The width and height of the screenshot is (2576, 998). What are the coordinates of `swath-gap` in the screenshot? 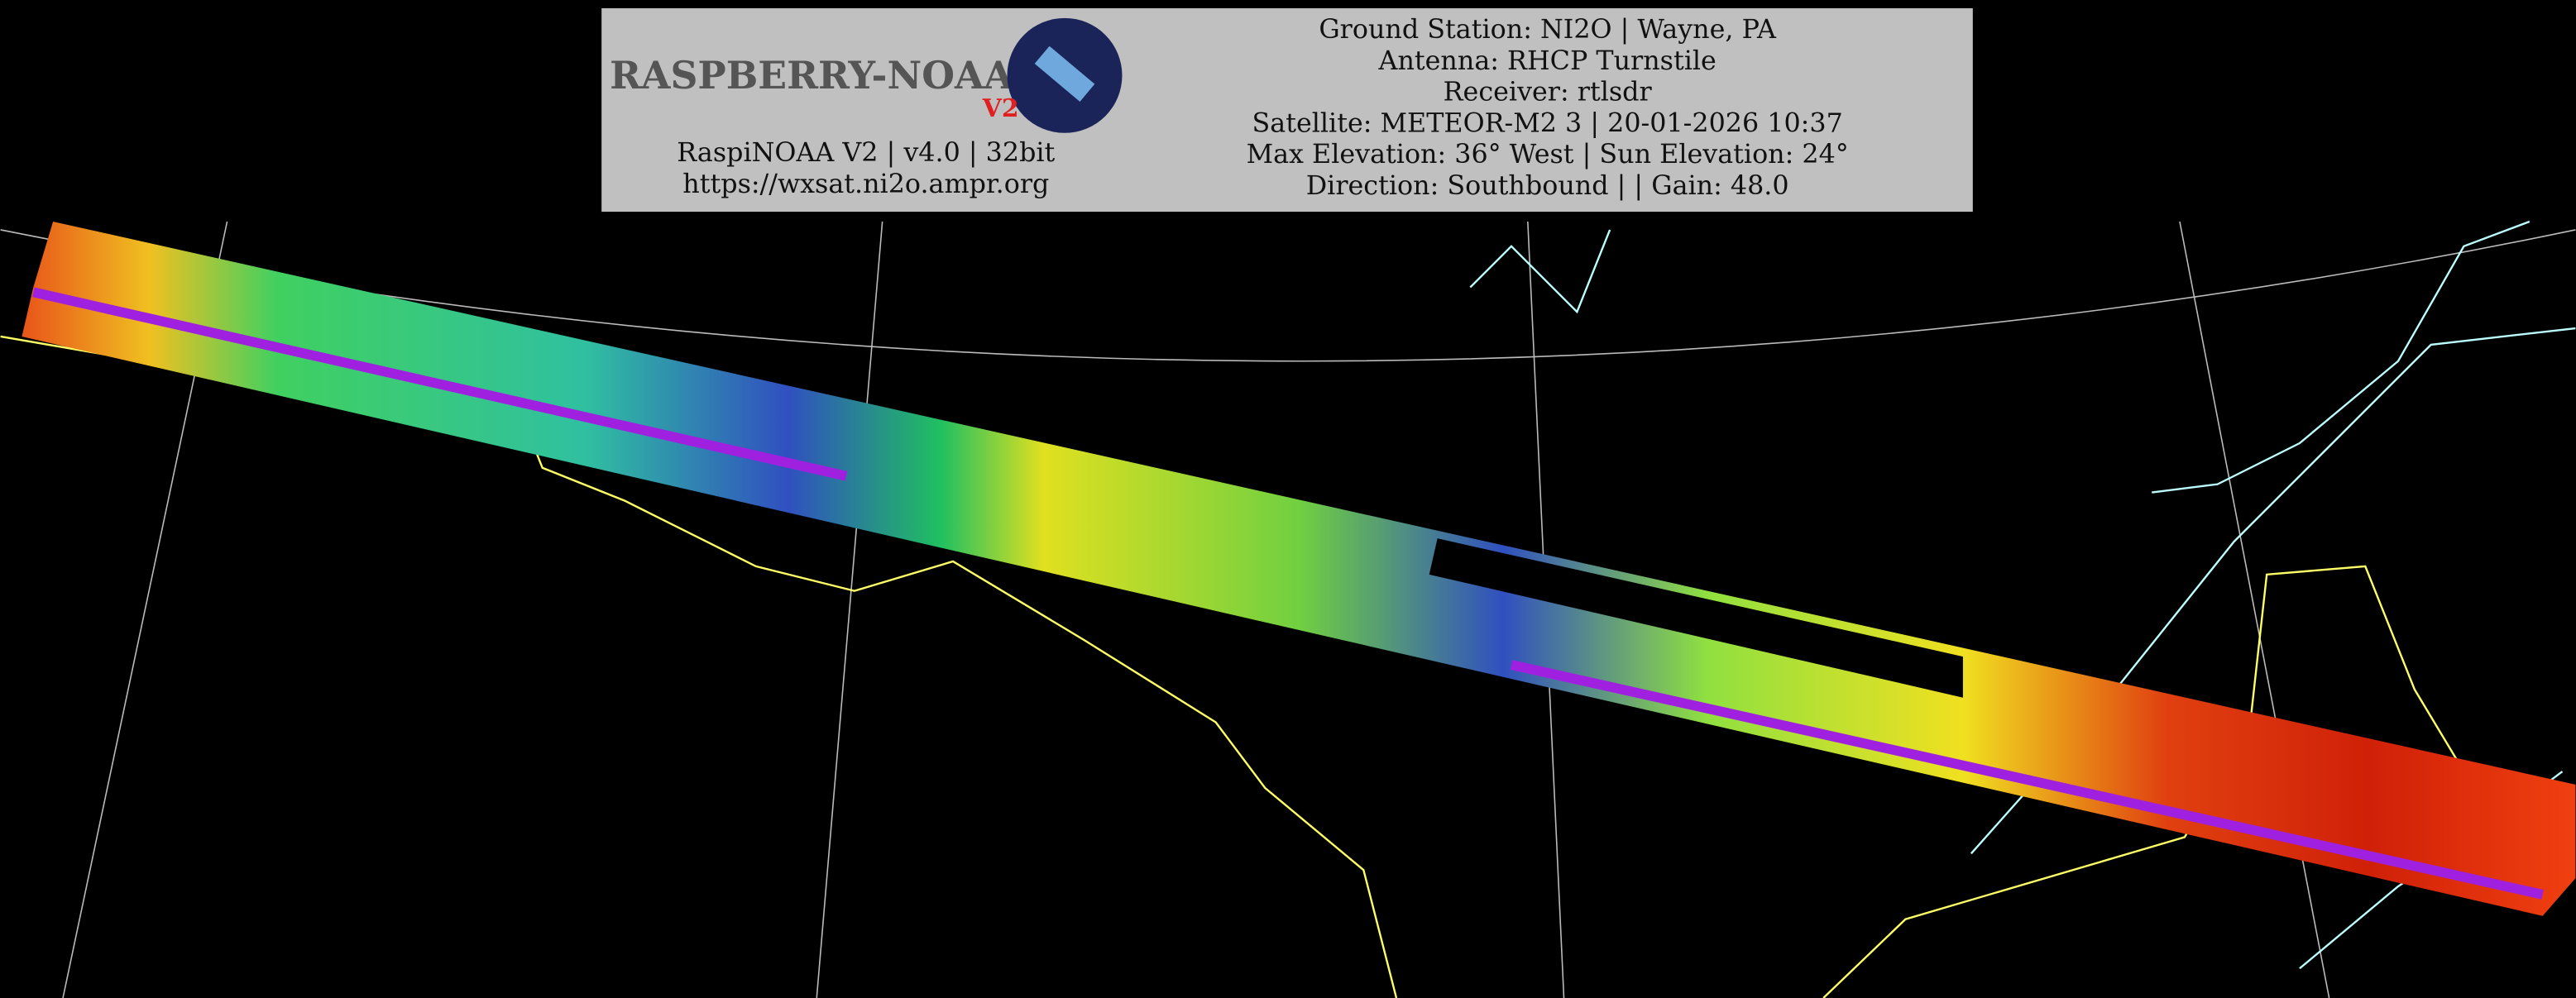 It's located at (1696, 618).